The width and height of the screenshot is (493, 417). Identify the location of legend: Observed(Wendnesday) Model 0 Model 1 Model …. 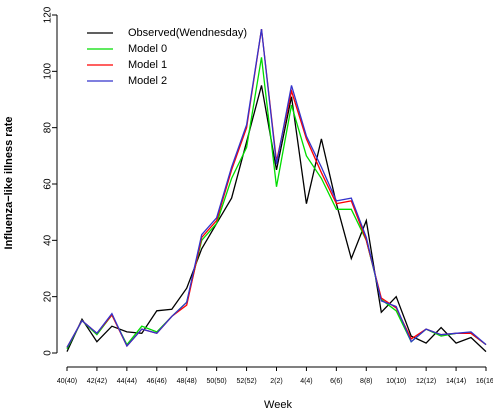
(167, 57).